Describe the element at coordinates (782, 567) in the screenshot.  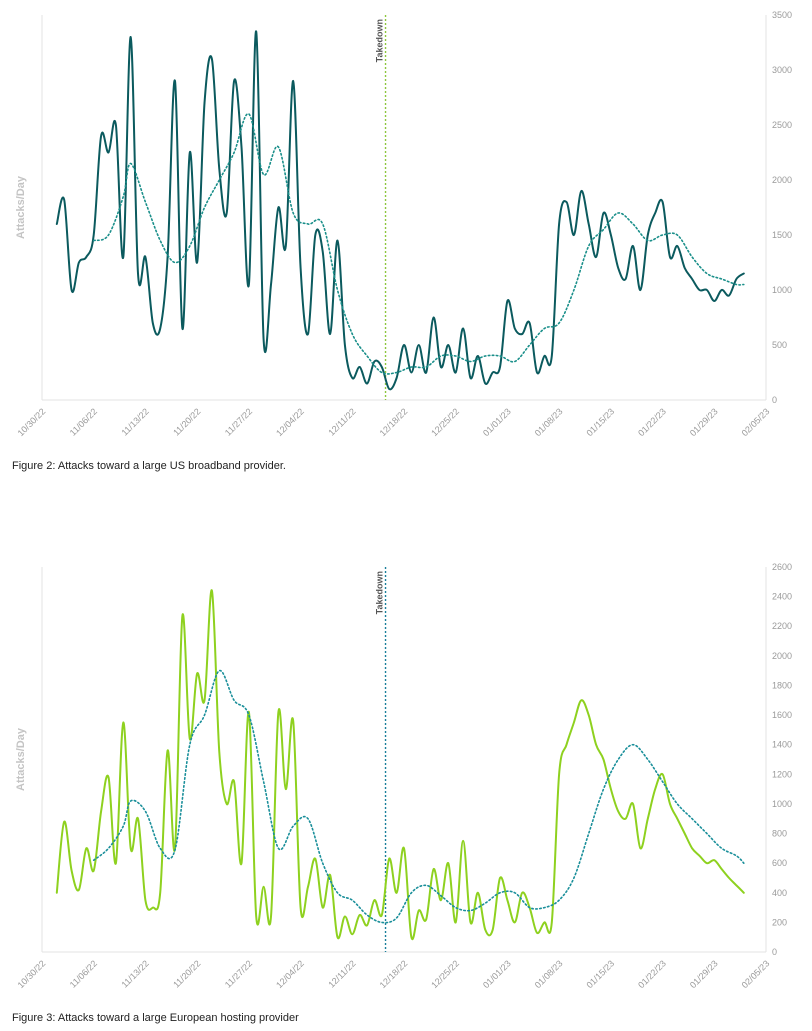
I see `fig3-y-tick-label: 2600` at that location.